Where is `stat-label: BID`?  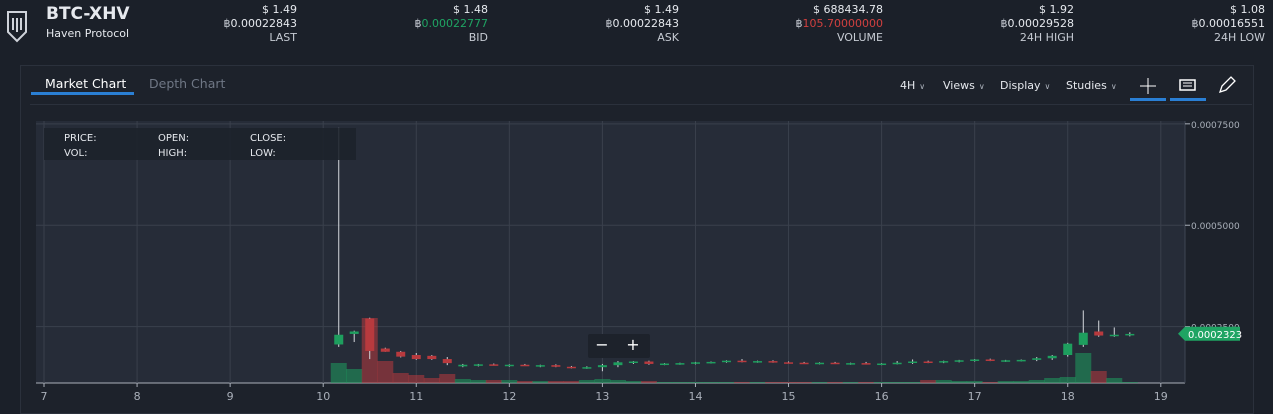 stat-label: BID is located at coordinates (478, 37).